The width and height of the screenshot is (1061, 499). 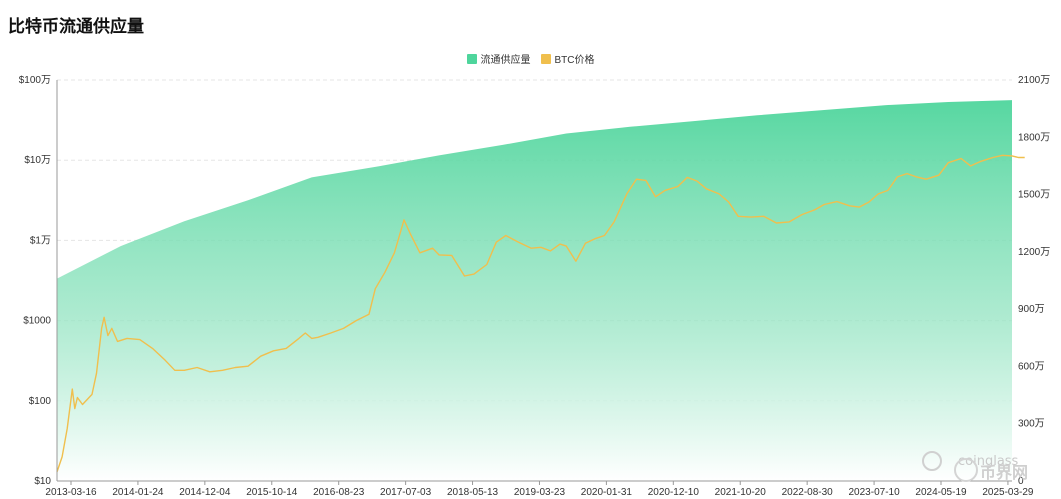 What do you see at coordinates (40, 240) in the screenshot?
I see `y-left-tick-label: $1万` at bounding box center [40, 240].